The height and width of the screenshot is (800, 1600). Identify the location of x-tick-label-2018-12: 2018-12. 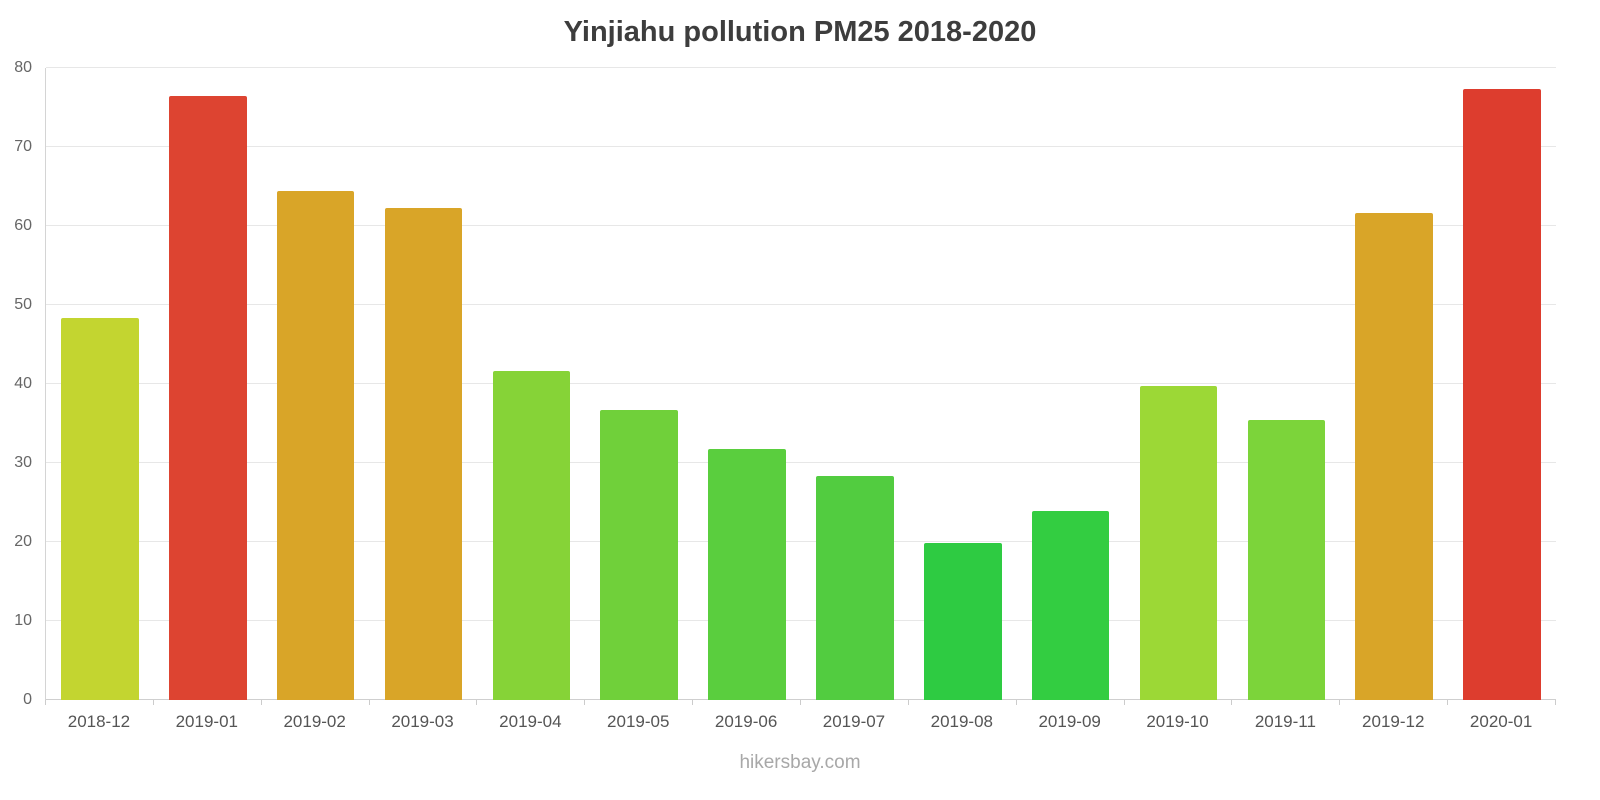
(99, 721).